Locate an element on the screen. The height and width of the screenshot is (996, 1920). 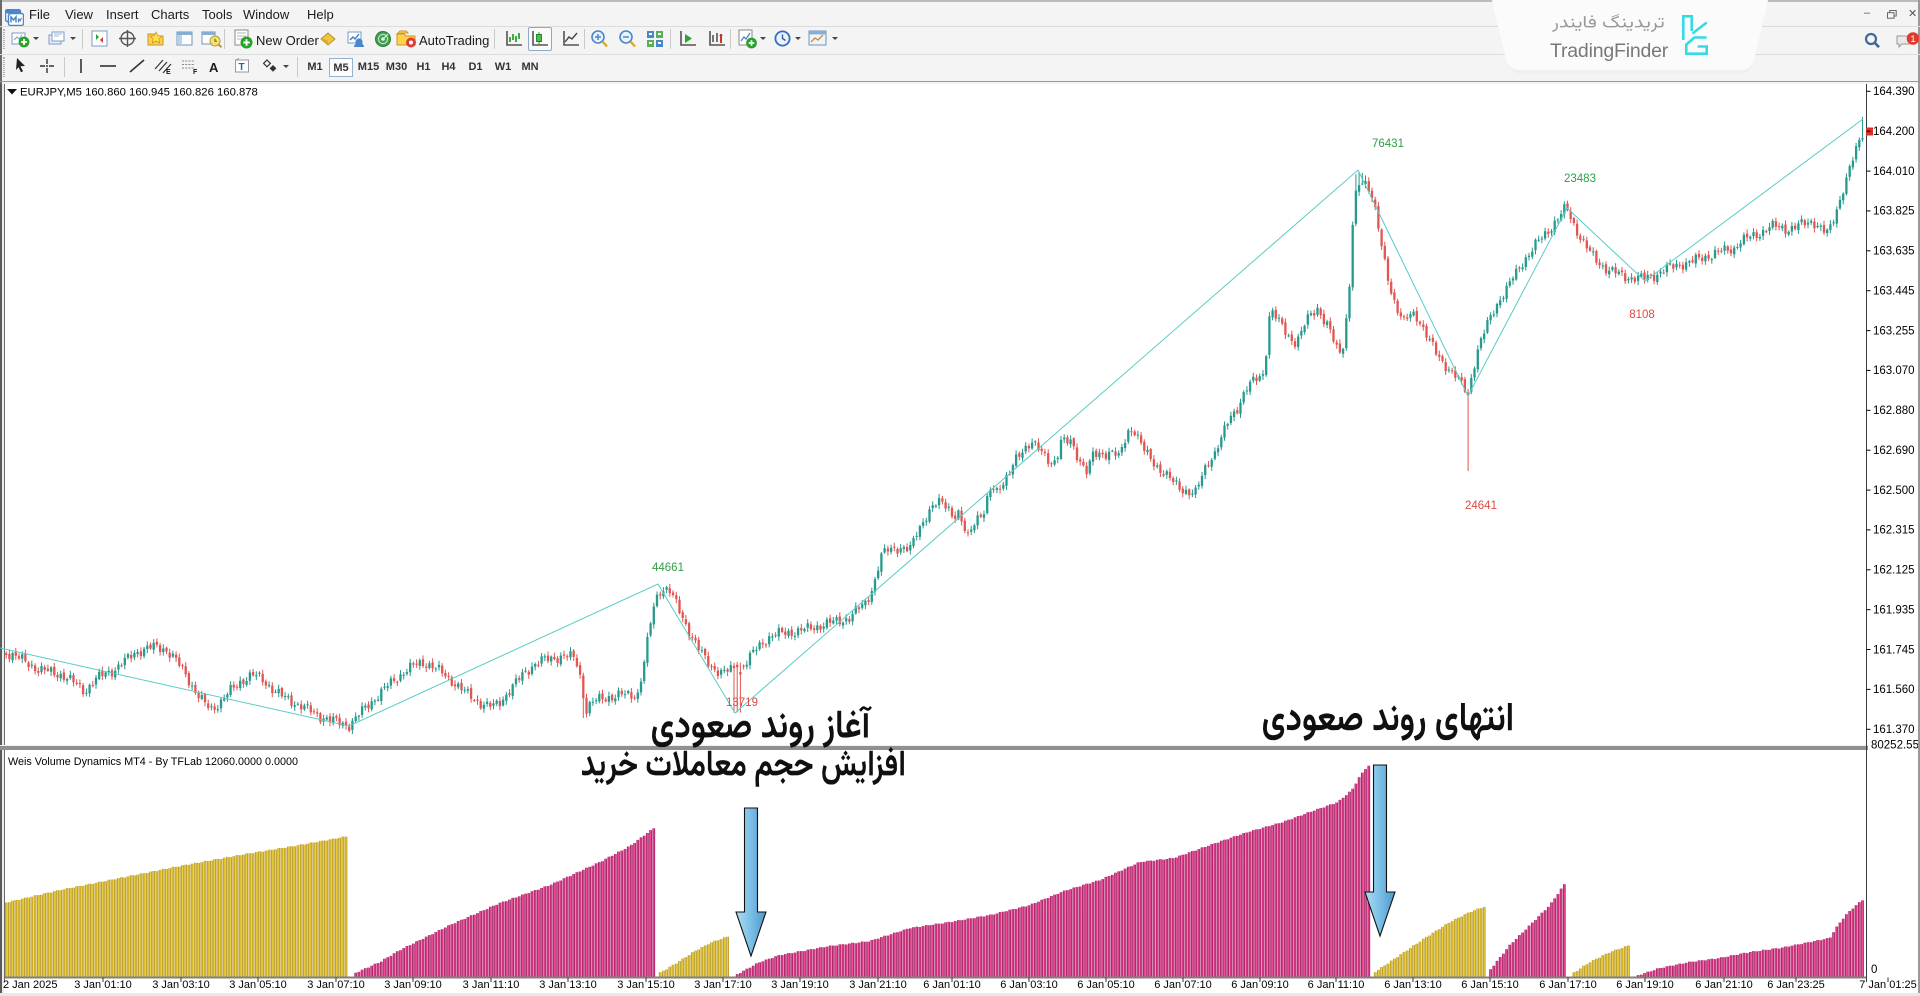
svg-text: 6 Jan 17:10 is located at coordinates (1568, 985).